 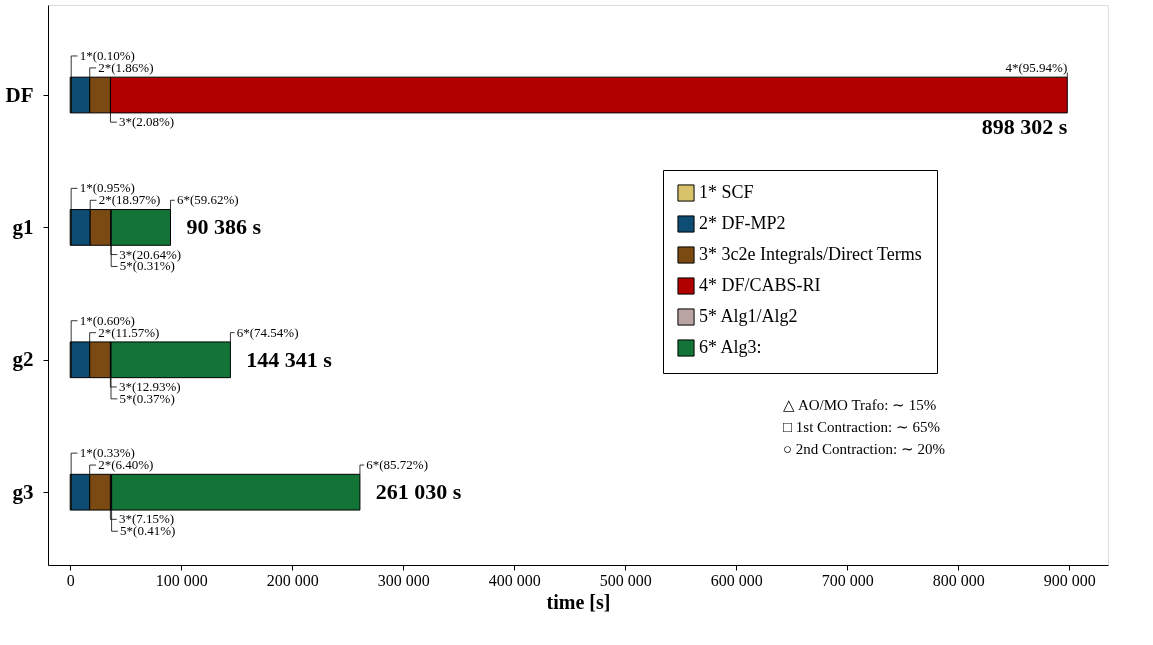 What do you see at coordinates (862, 427) in the screenshot?
I see `annotation: □ 1st Contraction: ∼ 65%` at bounding box center [862, 427].